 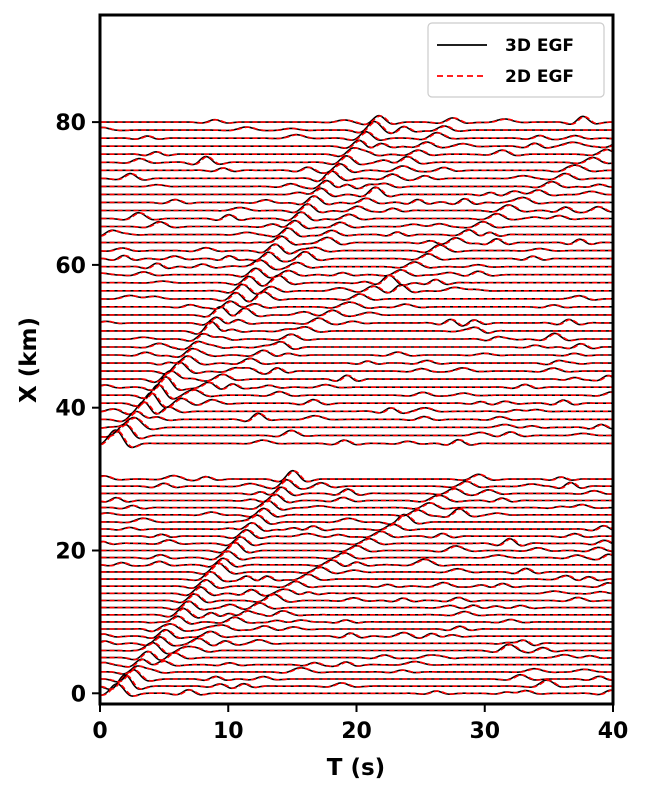 What do you see at coordinates (70, 551) in the screenshot?
I see `y-tick-label: 20` at bounding box center [70, 551].